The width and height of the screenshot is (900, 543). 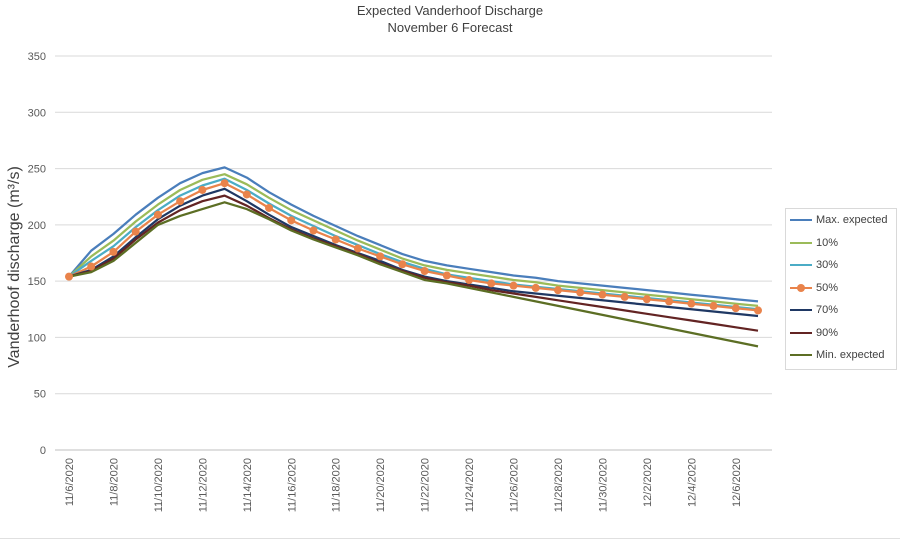 What do you see at coordinates (426, 485) in the screenshot?
I see `x-tick-label: 11/22/2020` at bounding box center [426, 485].